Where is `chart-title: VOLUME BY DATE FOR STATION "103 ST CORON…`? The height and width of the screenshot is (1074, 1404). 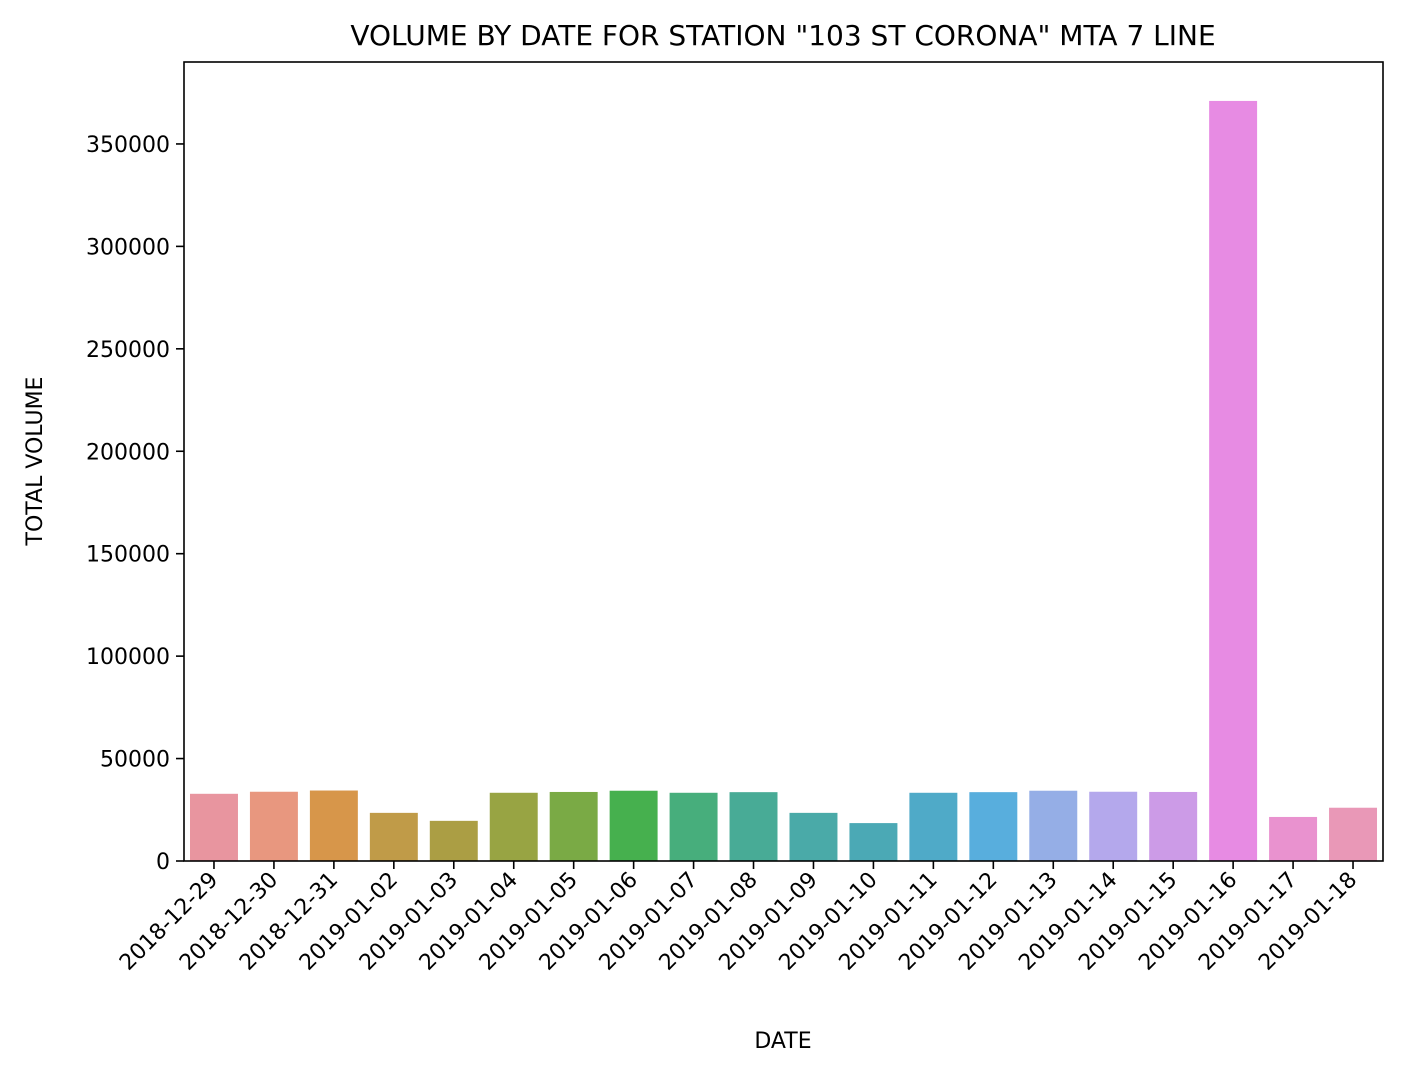
chart-title: VOLUME BY DATE FOR STATION "103 ST CORON… is located at coordinates (782, 35).